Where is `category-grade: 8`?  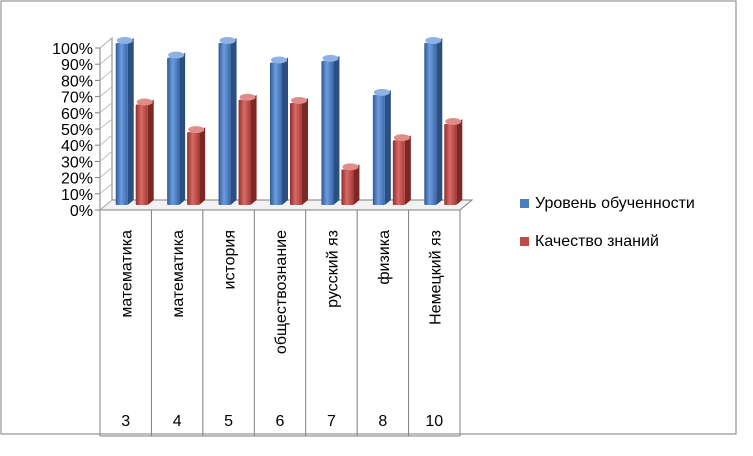 category-grade: 8 is located at coordinates (382, 421).